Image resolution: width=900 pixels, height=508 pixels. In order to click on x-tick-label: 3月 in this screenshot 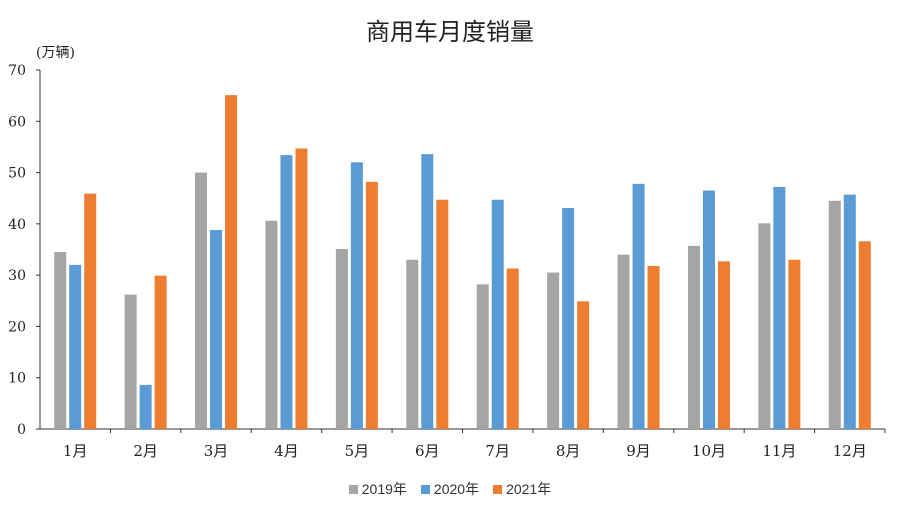, I will do `click(216, 451)`.